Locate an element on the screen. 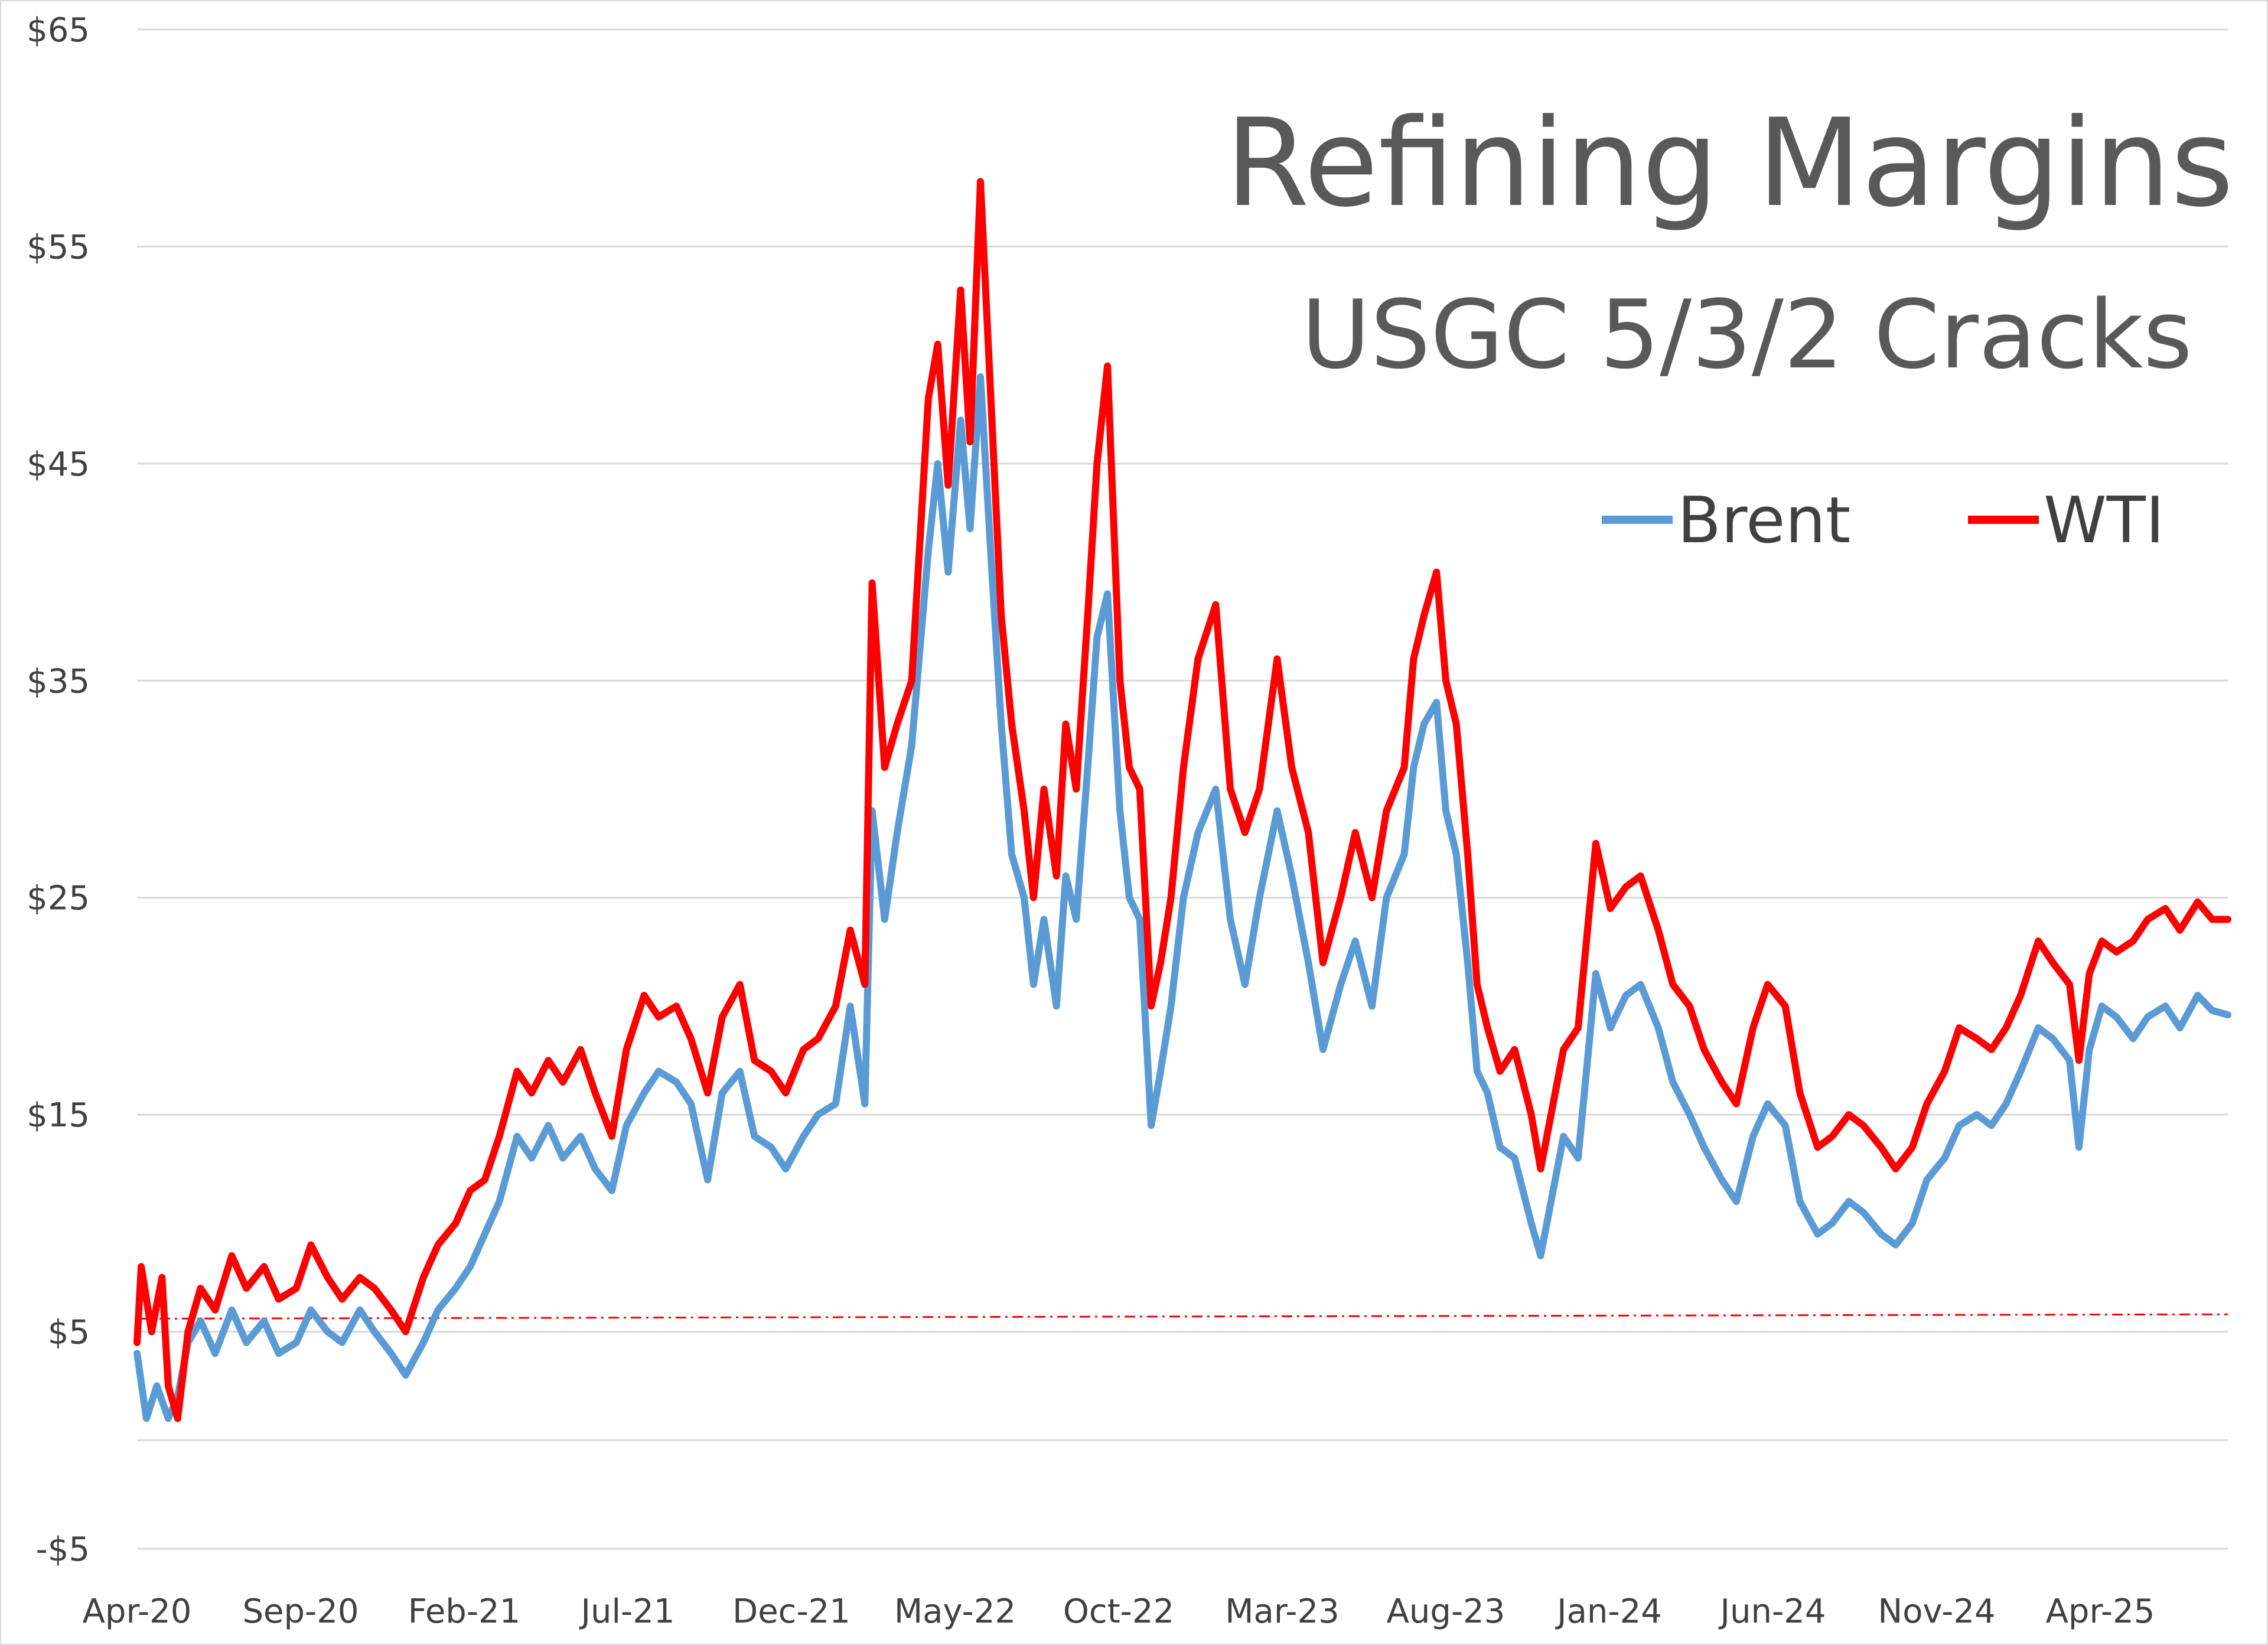  x-tick-label: Aug-23 is located at coordinates (1446, 1611).